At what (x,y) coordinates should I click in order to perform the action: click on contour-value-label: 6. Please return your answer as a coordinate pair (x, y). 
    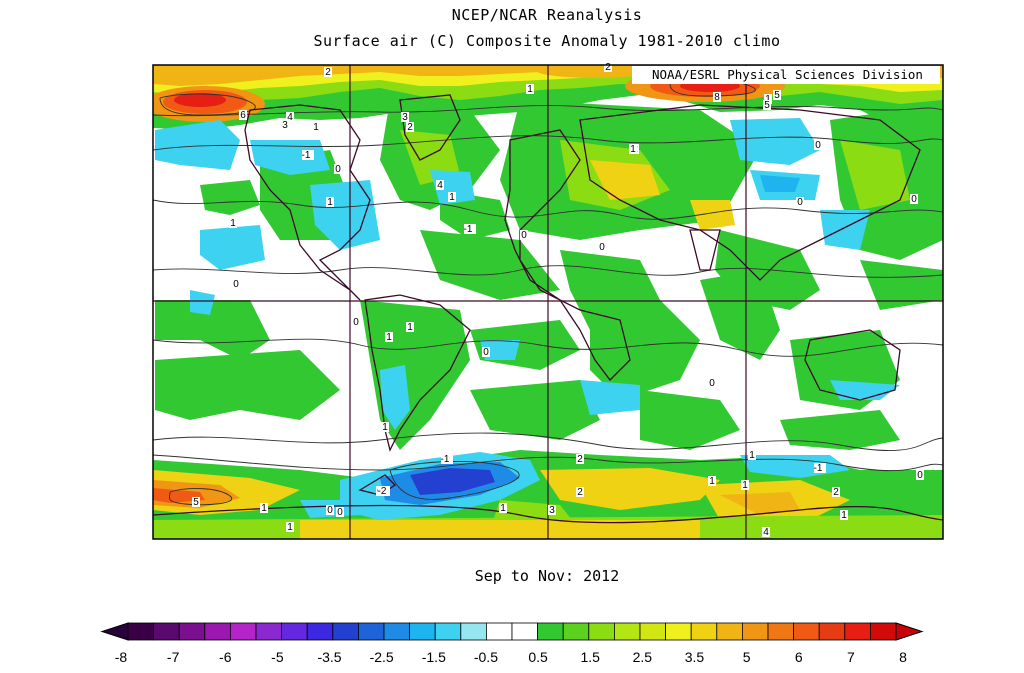
    Looking at the image, I should click on (243, 115).